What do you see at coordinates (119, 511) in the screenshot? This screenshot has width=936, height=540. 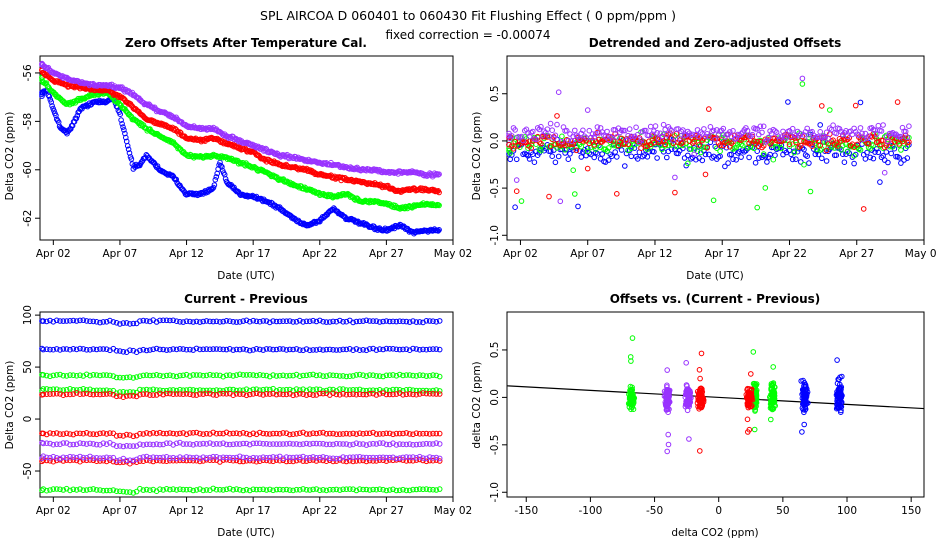 I see `x-tick-label-1: Apr 07` at bounding box center [119, 511].